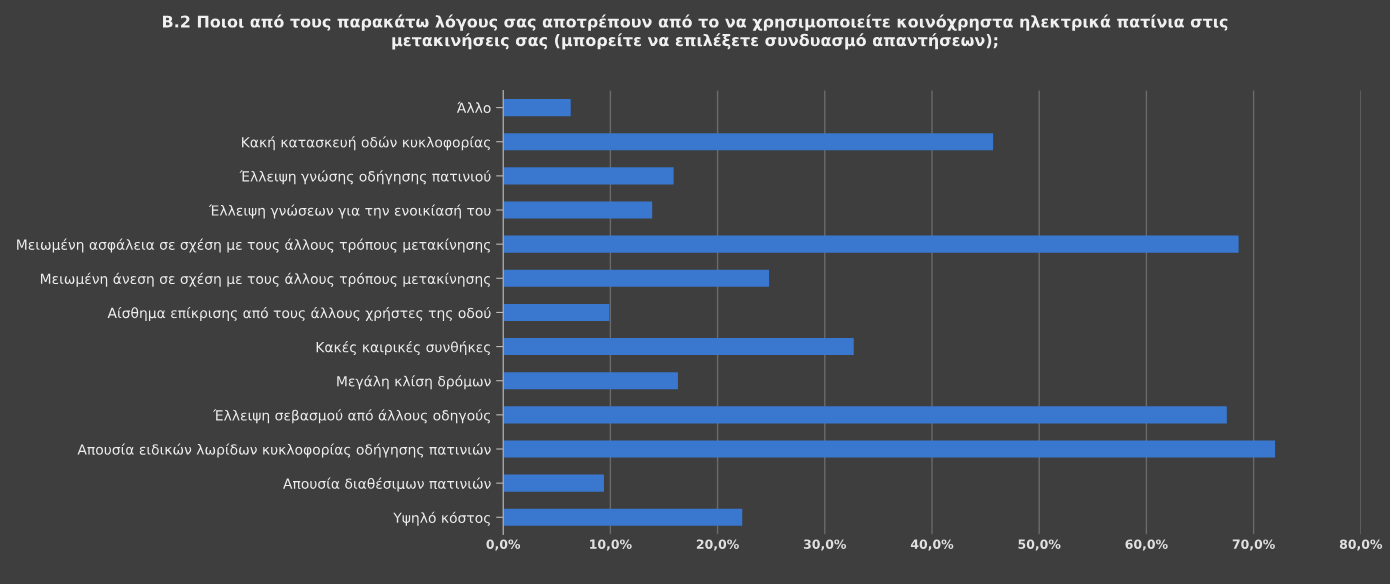 This screenshot has height=584, width=1390. I want to click on y-tick-label: Υψηλό κόστος, so click(441, 518).